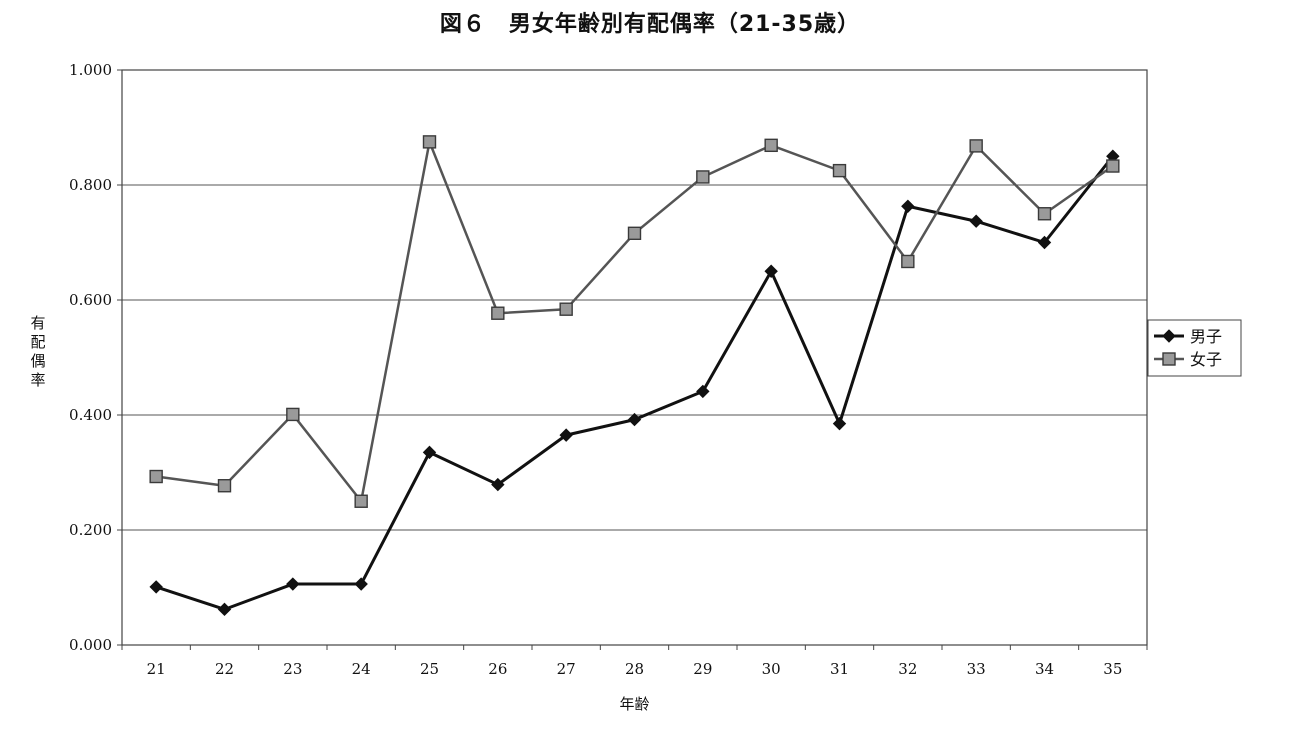 This screenshot has height=733, width=1300. What do you see at coordinates (90, 70) in the screenshot?
I see `y-tick-label: 1.000` at bounding box center [90, 70].